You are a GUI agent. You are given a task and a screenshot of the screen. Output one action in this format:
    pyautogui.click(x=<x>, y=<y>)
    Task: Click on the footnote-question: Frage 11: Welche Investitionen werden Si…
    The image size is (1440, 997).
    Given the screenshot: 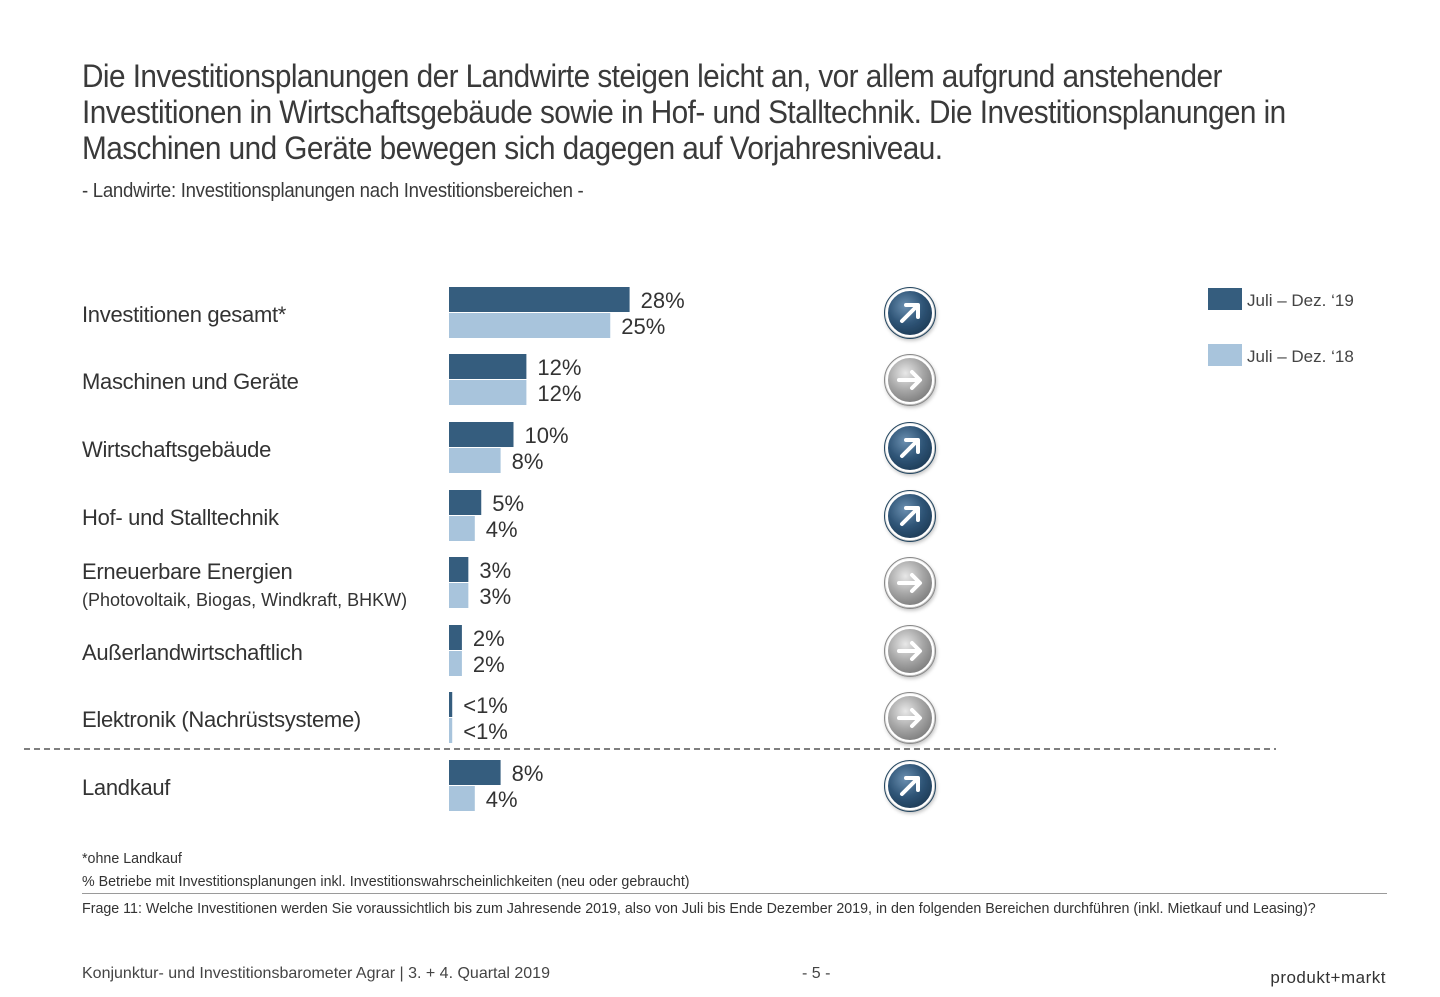 What is the action you would take?
    pyautogui.click(x=699, y=908)
    